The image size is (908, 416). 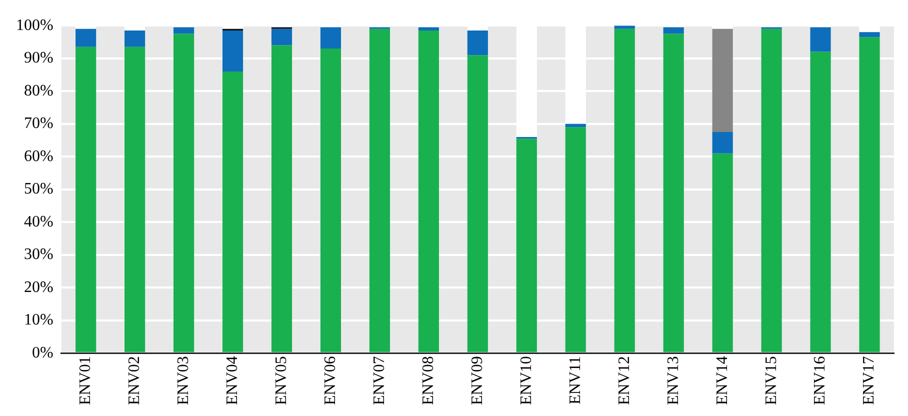 I want to click on y-tick-label: 70%, so click(x=39, y=123).